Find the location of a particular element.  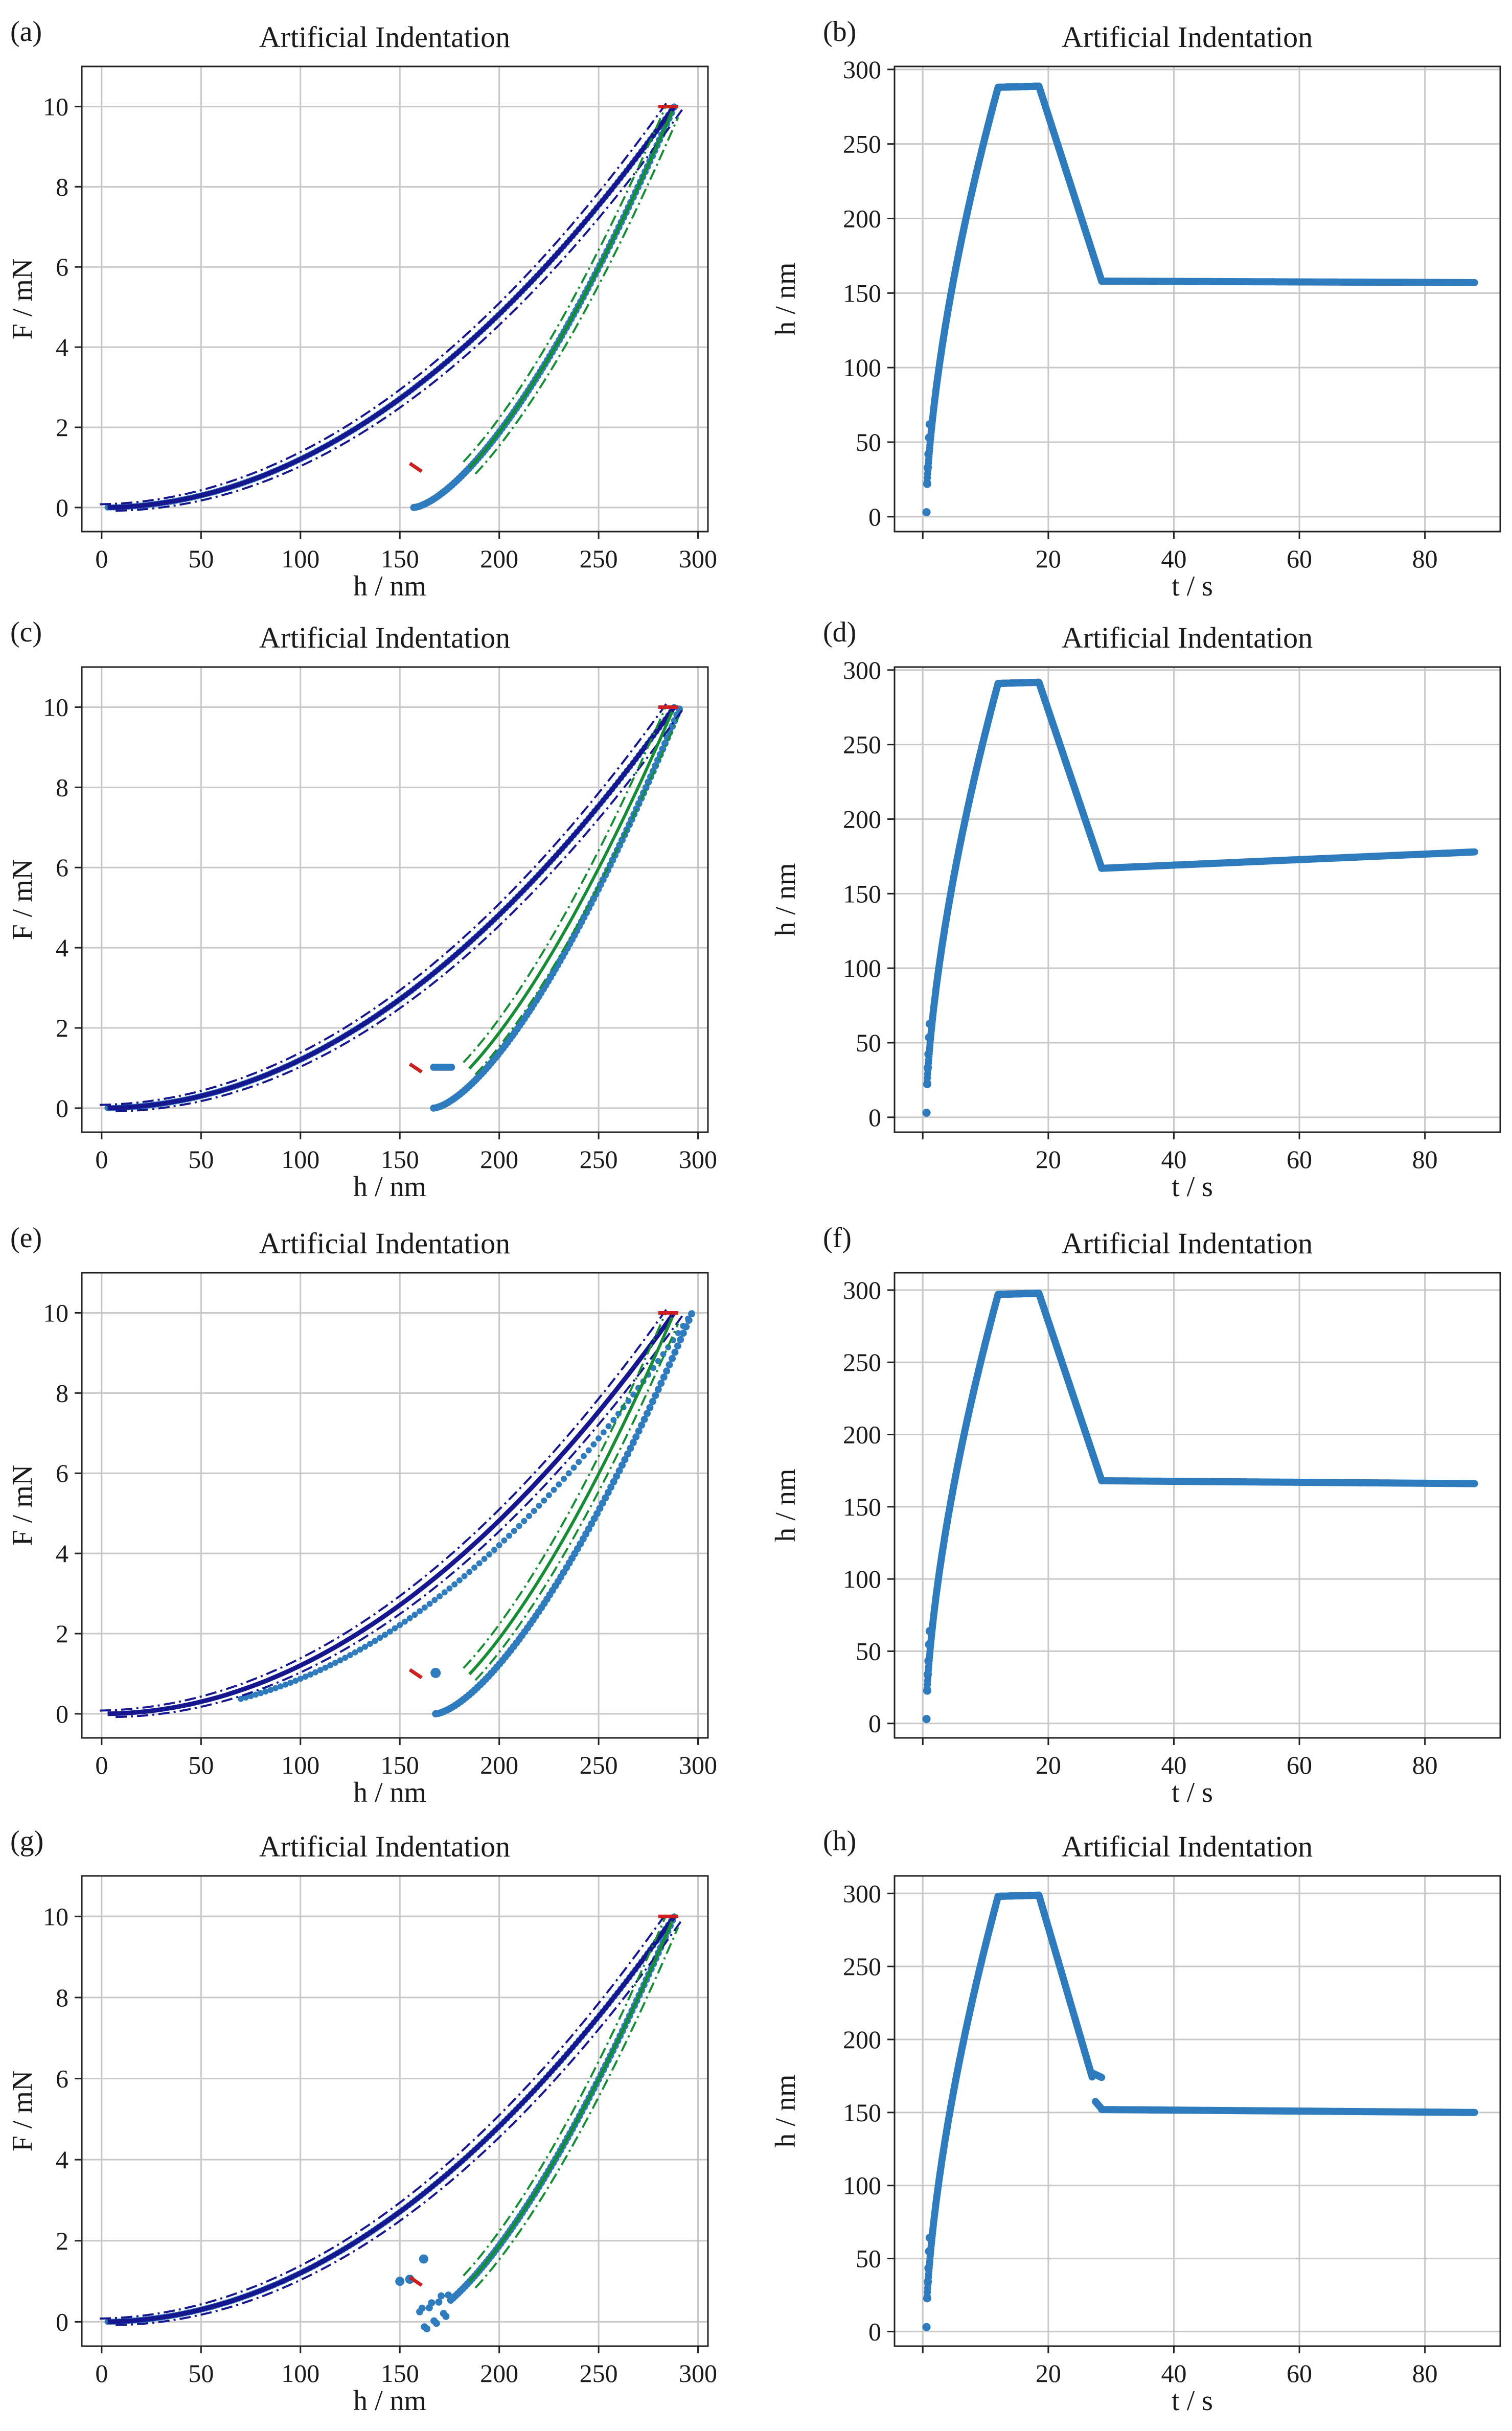

panel-letter: (f) is located at coordinates (837, 1238).